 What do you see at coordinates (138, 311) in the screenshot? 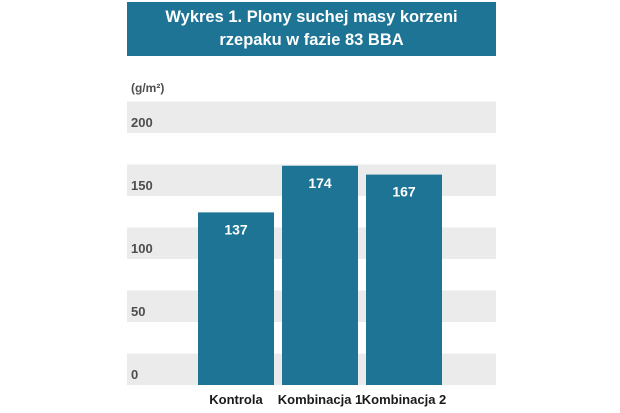
I see `y-tick-label: 50` at bounding box center [138, 311].